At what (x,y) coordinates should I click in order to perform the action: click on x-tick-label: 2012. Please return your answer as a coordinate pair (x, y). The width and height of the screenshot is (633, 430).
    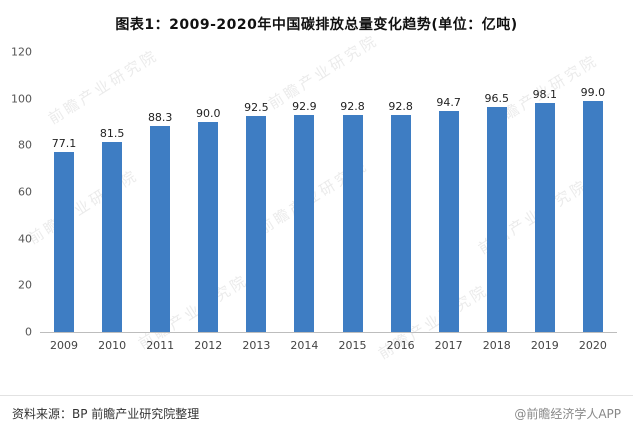
    Looking at the image, I should click on (208, 345).